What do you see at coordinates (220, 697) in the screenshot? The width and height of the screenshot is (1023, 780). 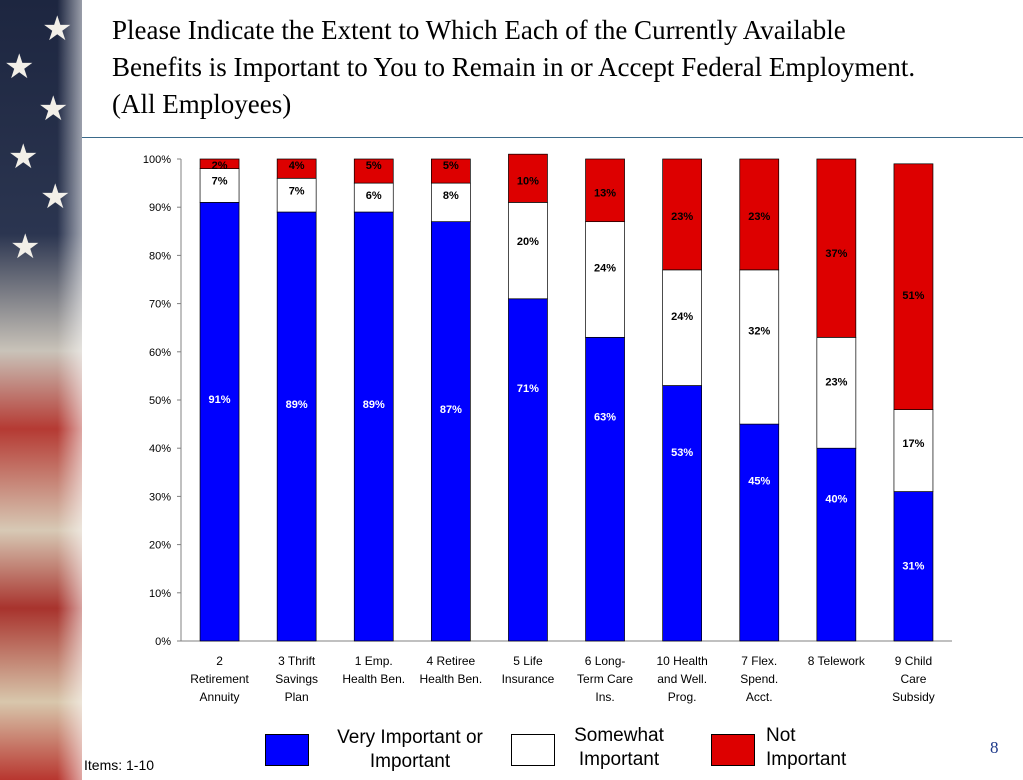 I see `x-category-label: Annuity` at bounding box center [220, 697].